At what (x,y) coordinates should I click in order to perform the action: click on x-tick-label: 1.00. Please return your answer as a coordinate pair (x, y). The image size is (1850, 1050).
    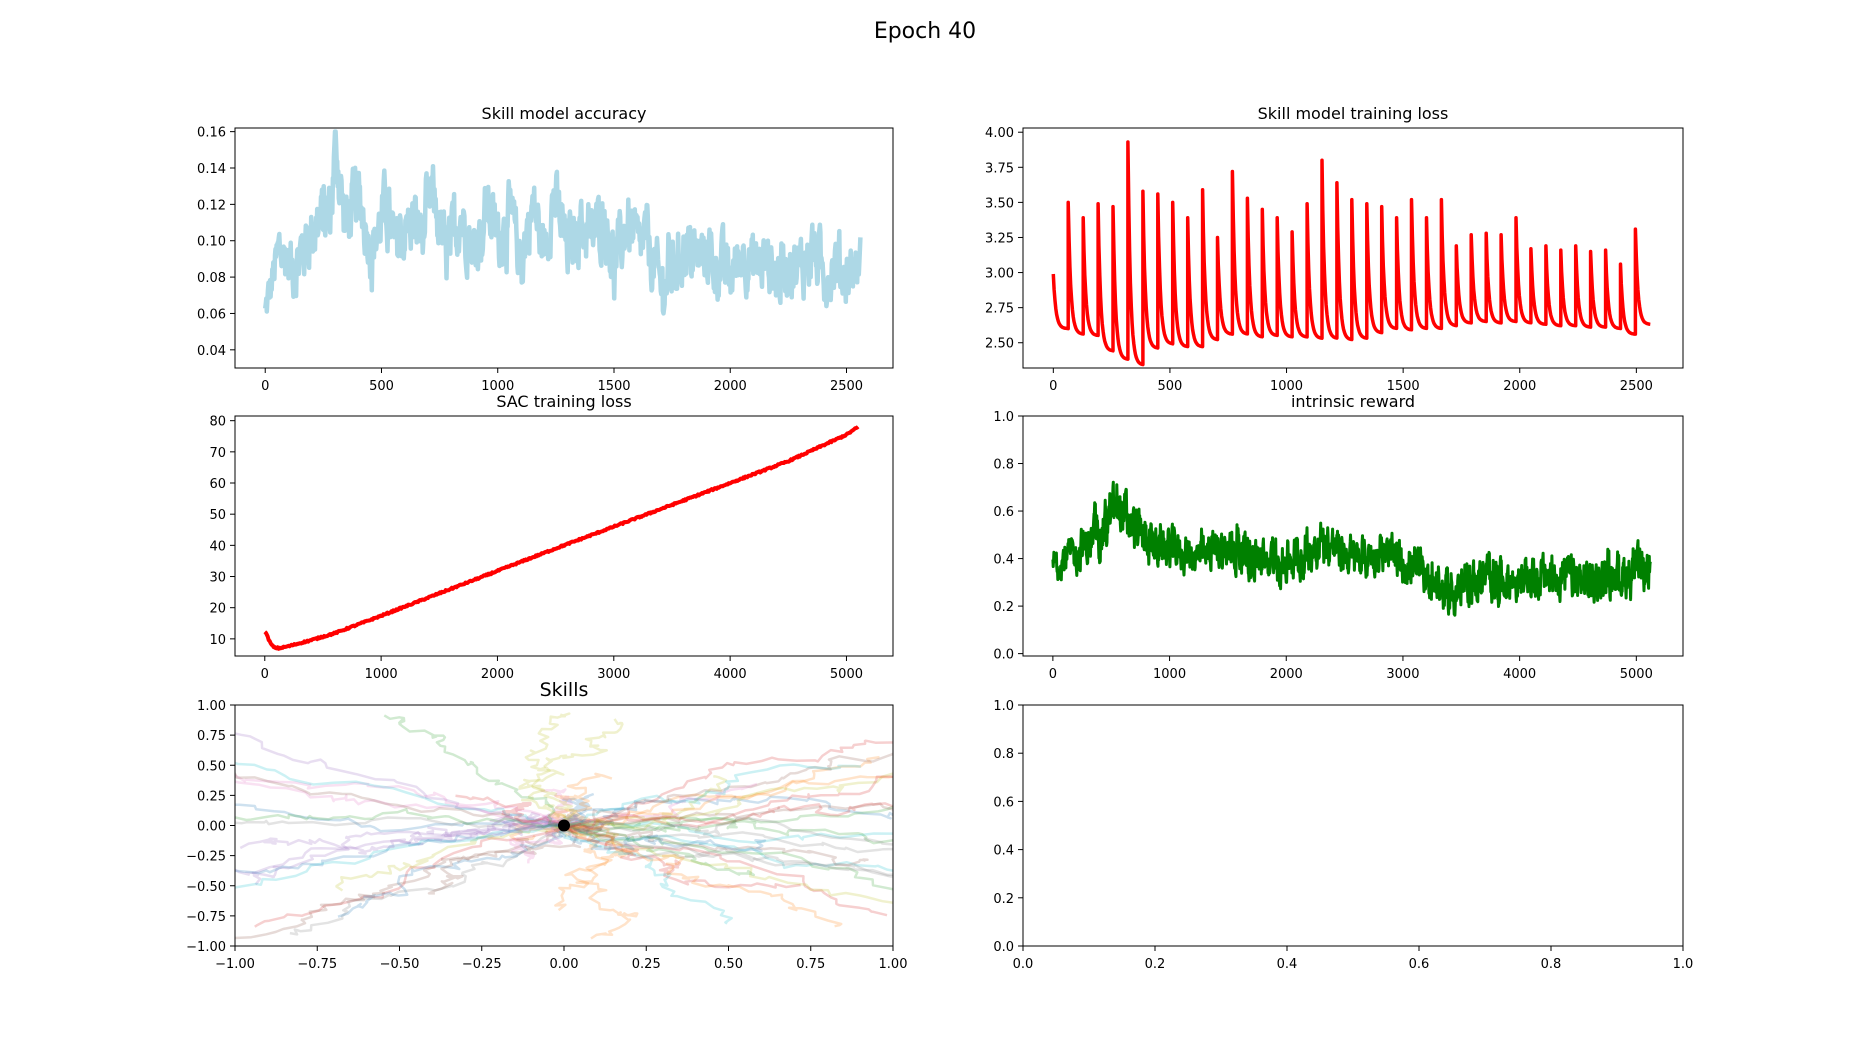
    Looking at the image, I should click on (893, 964).